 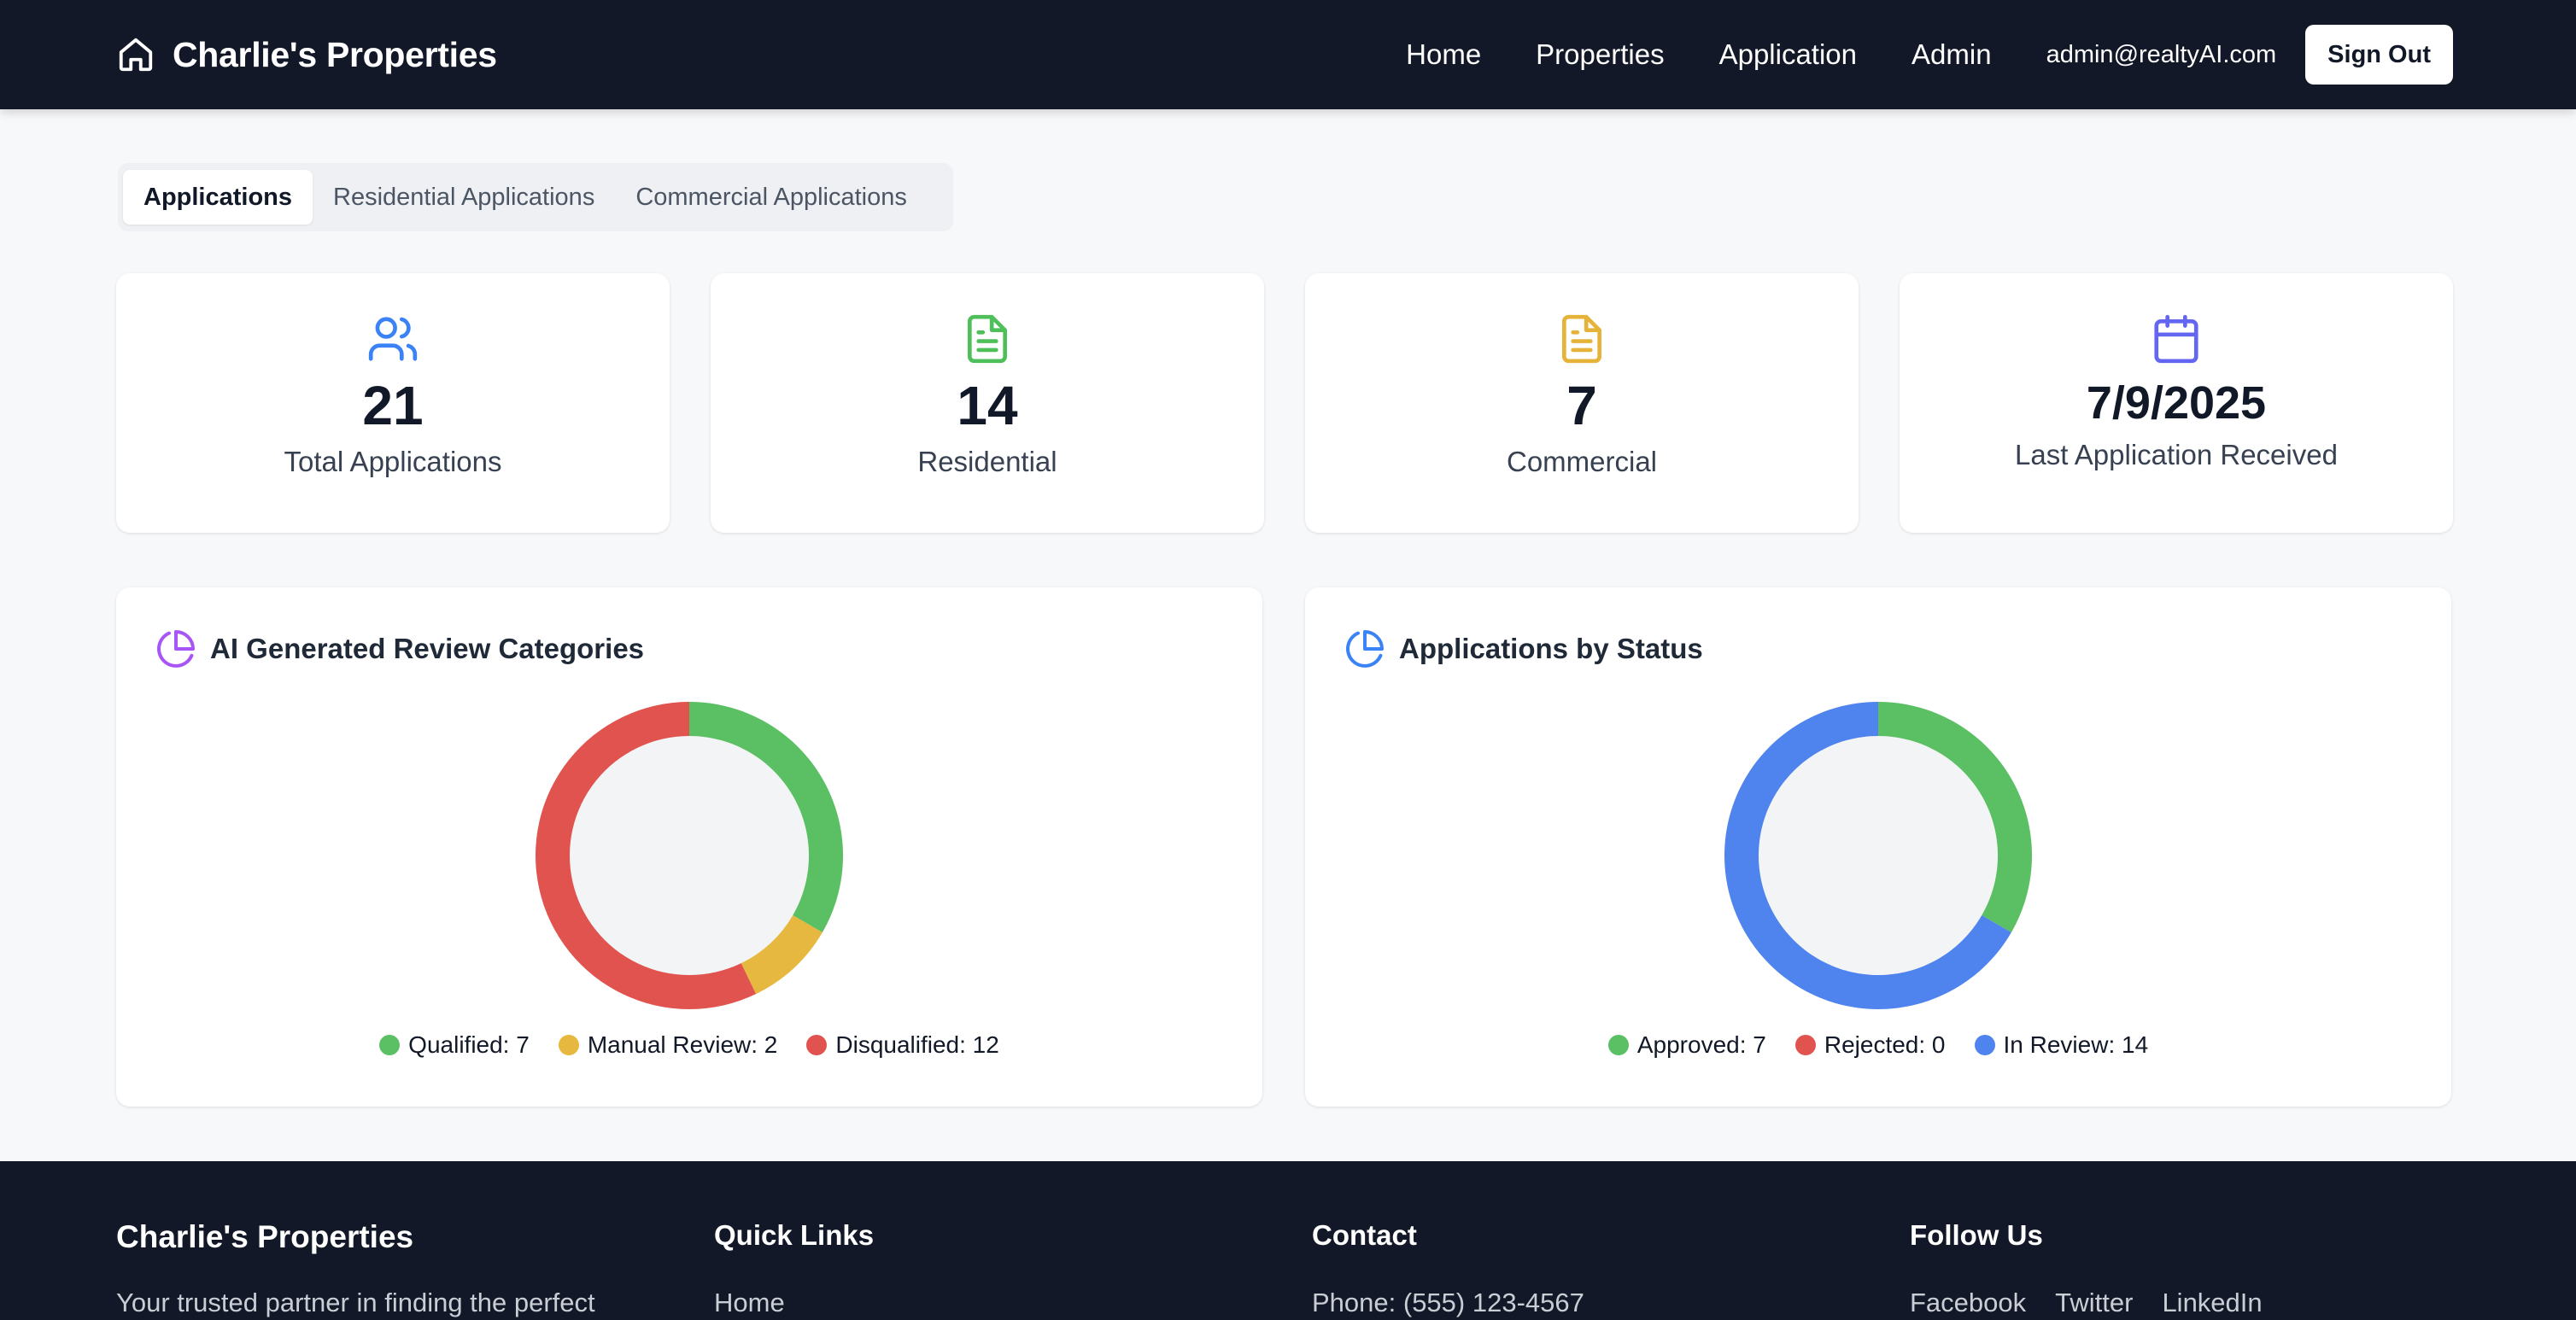 I want to click on legend-item-qualified: Qualified: 7, so click(x=454, y=1045).